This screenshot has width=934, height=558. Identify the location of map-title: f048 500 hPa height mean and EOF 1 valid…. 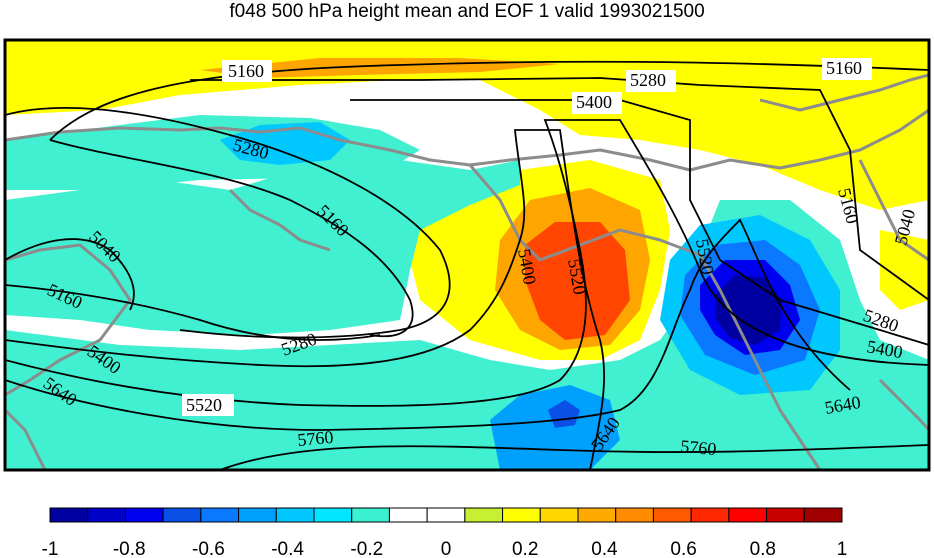
(467, 11).